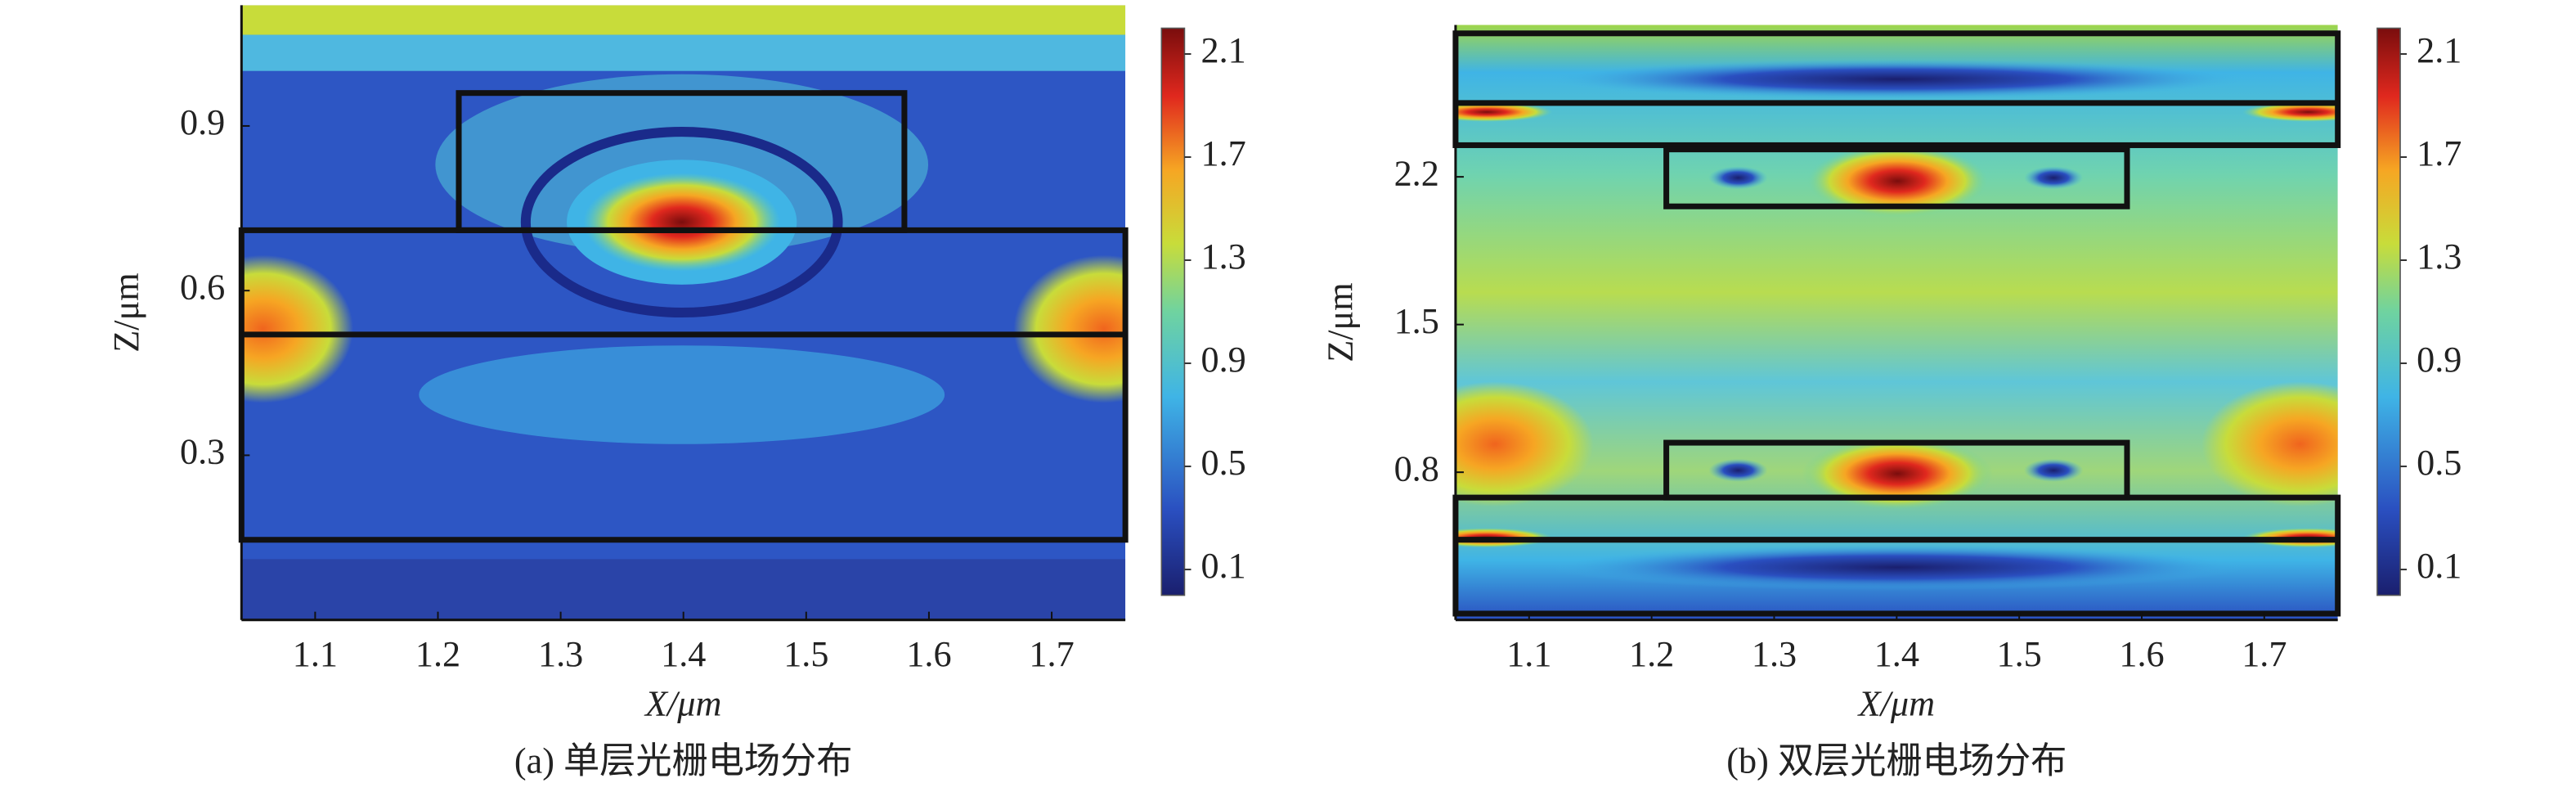 This screenshot has height=801, width=2576. Describe the element at coordinates (1416, 468) in the screenshot. I see `y-tick-label: 0.8` at that location.